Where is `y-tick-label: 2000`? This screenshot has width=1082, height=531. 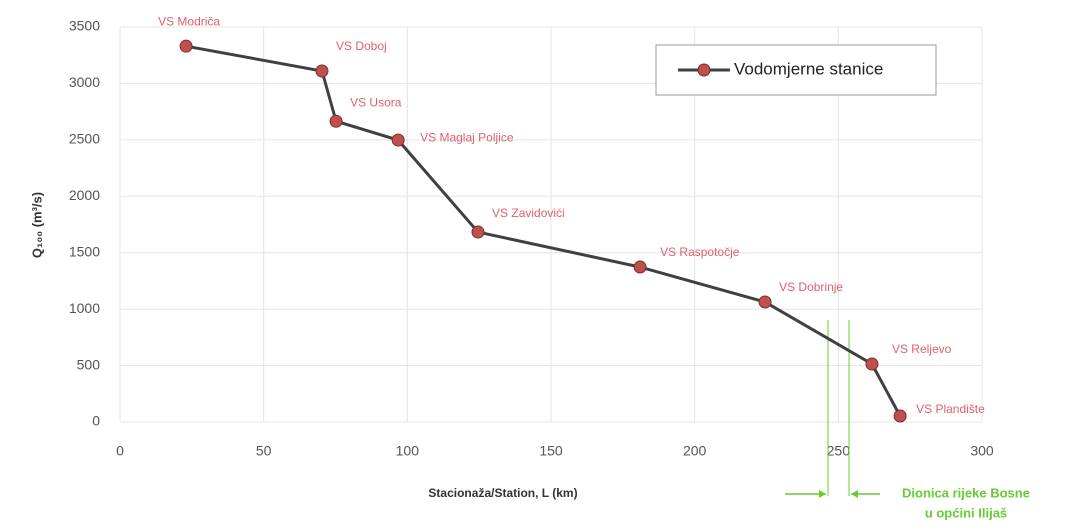 y-tick-label: 2000 is located at coordinates (84, 195).